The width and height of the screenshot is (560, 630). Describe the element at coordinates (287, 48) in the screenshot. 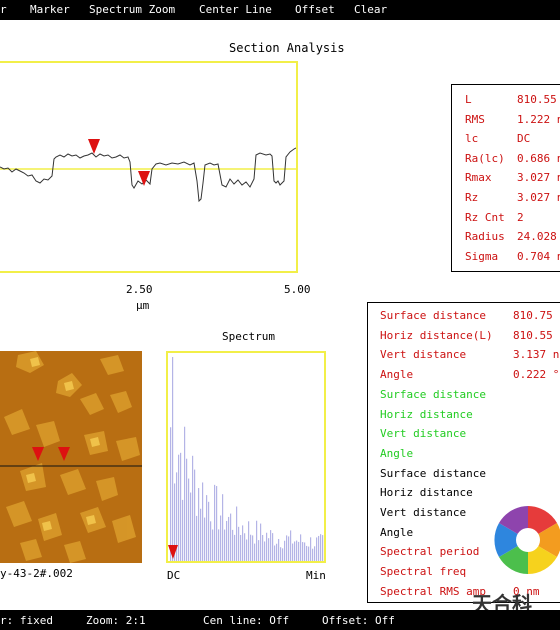

I see `section-analysis-title: Section Analysis` at that location.